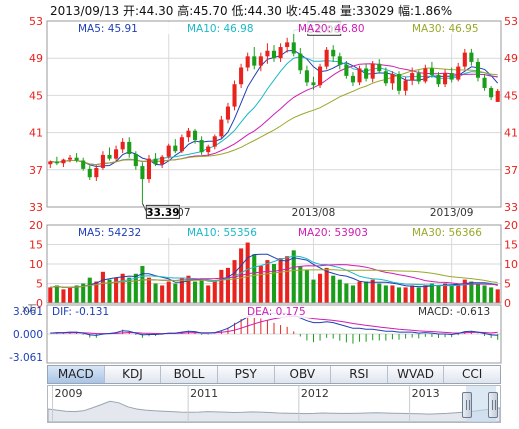  What do you see at coordinates (80, 312) in the screenshot?
I see `macd-legend-0: DIF: -0.131` at bounding box center [80, 312].